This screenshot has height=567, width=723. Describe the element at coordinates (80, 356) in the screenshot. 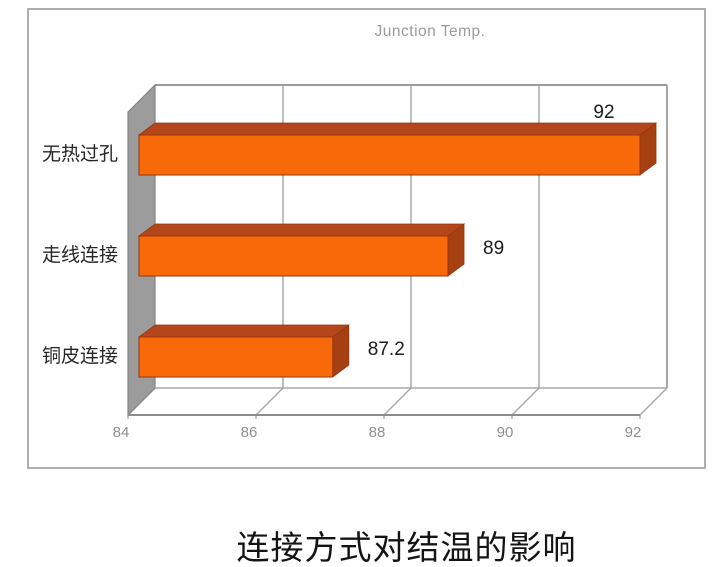

I see `category-label: 铜皮连接` at that location.